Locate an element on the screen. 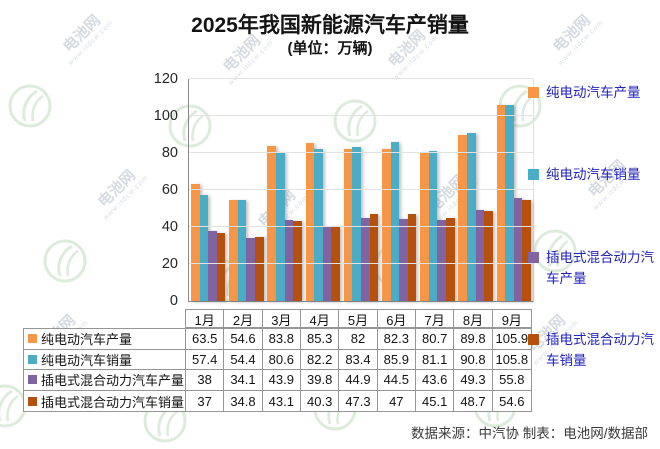  bar-group-9月 is located at coordinates (514, 190).